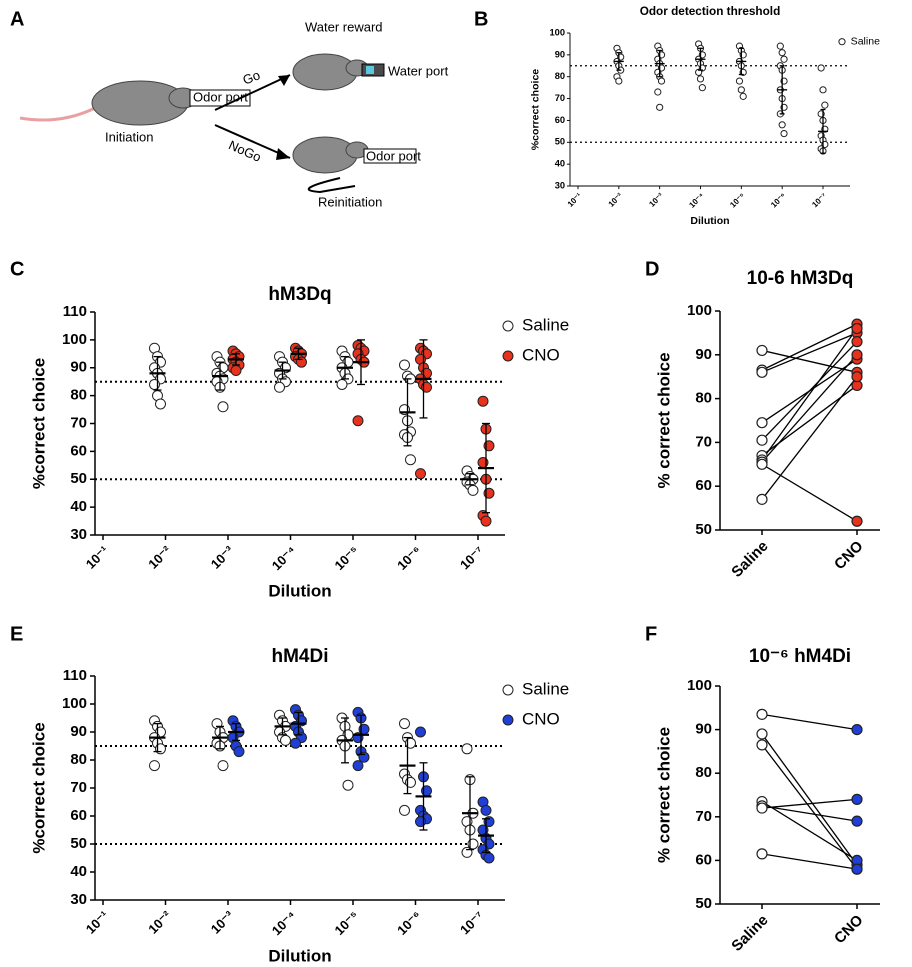 Image resolution: width=912 pixels, height=967 pixels. What do you see at coordinates (849, 555) in the screenshot?
I see `x-tick-label: CNO` at bounding box center [849, 555].